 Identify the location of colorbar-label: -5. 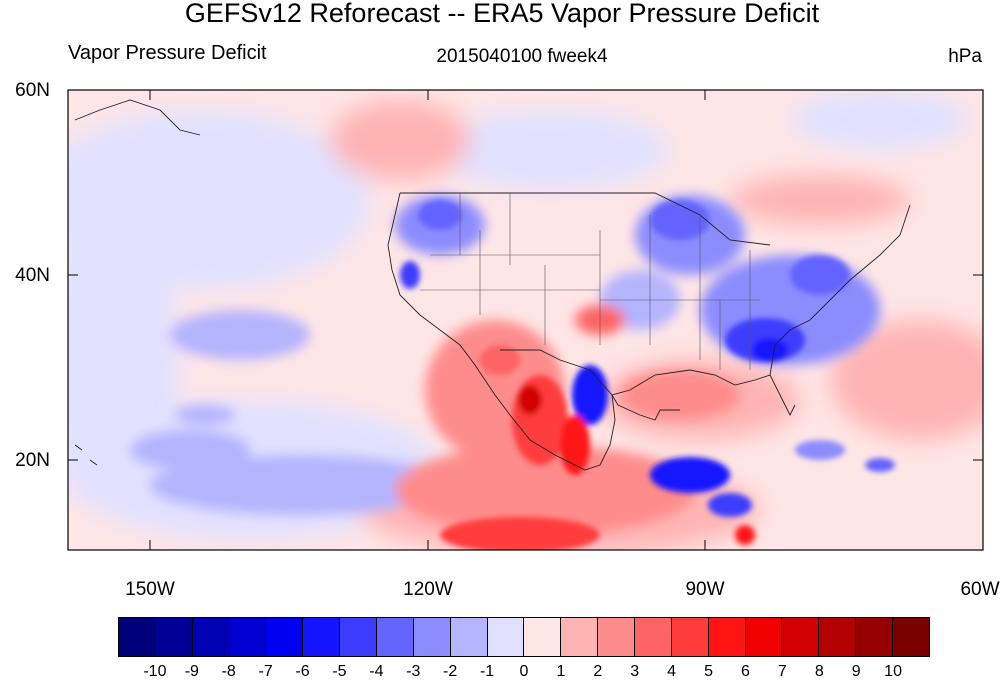
(339, 671).